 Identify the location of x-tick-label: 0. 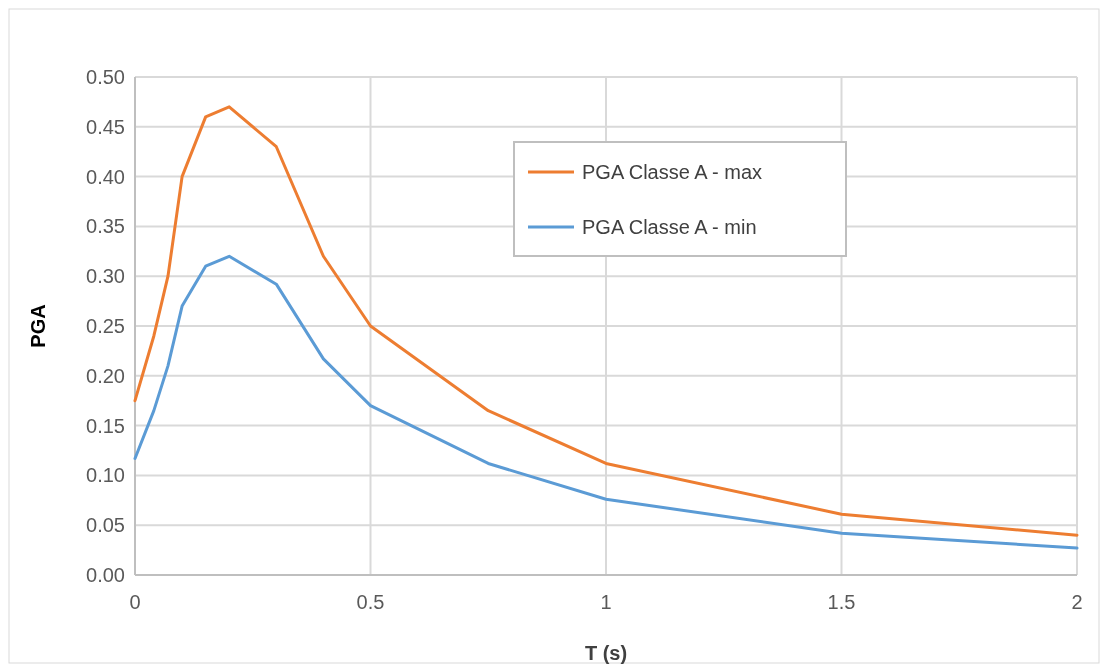
(135, 602).